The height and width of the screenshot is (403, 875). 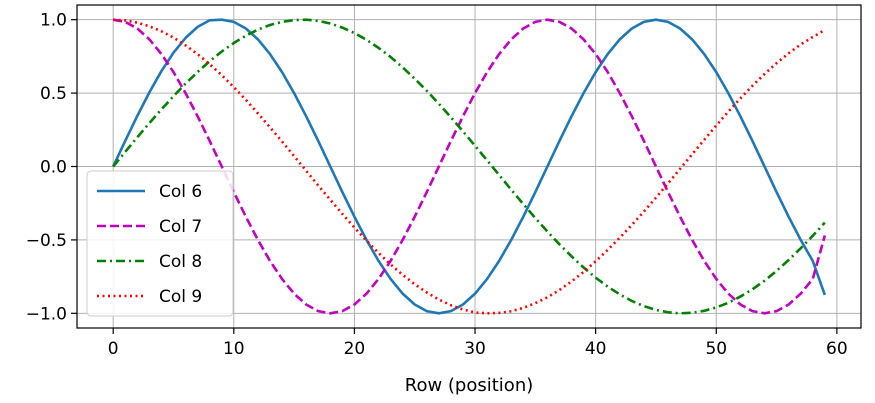 What do you see at coordinates (180, 227) in the screenshot?
I see `legend-label: Col 7` at bounding box center [180, 227].